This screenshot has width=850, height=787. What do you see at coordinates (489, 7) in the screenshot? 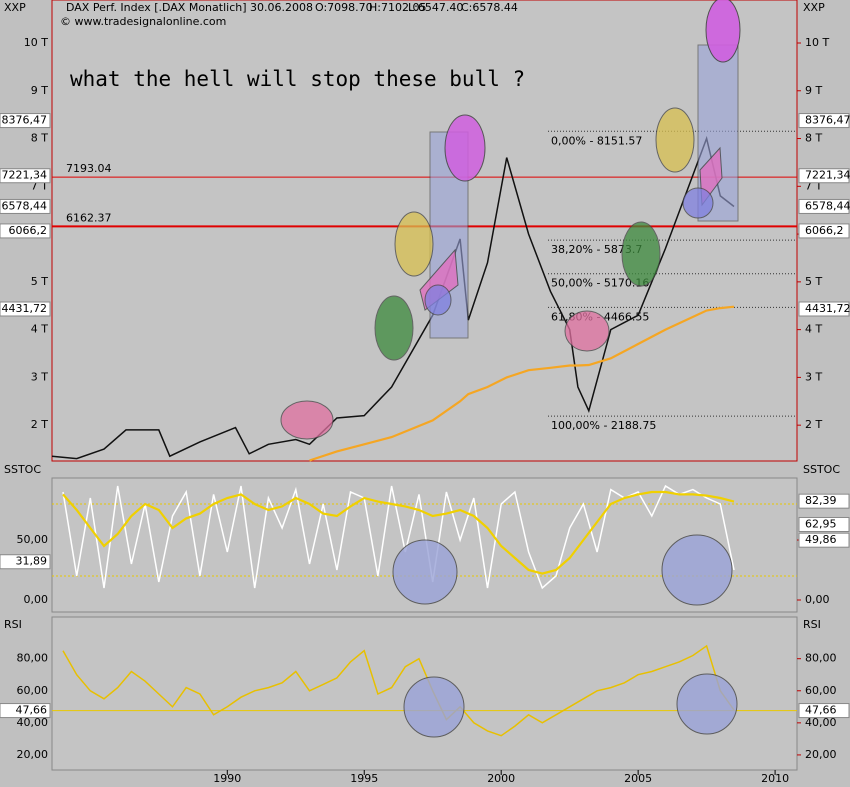
I see `header-close: C:6578.44` at bounding box center [489, 7].